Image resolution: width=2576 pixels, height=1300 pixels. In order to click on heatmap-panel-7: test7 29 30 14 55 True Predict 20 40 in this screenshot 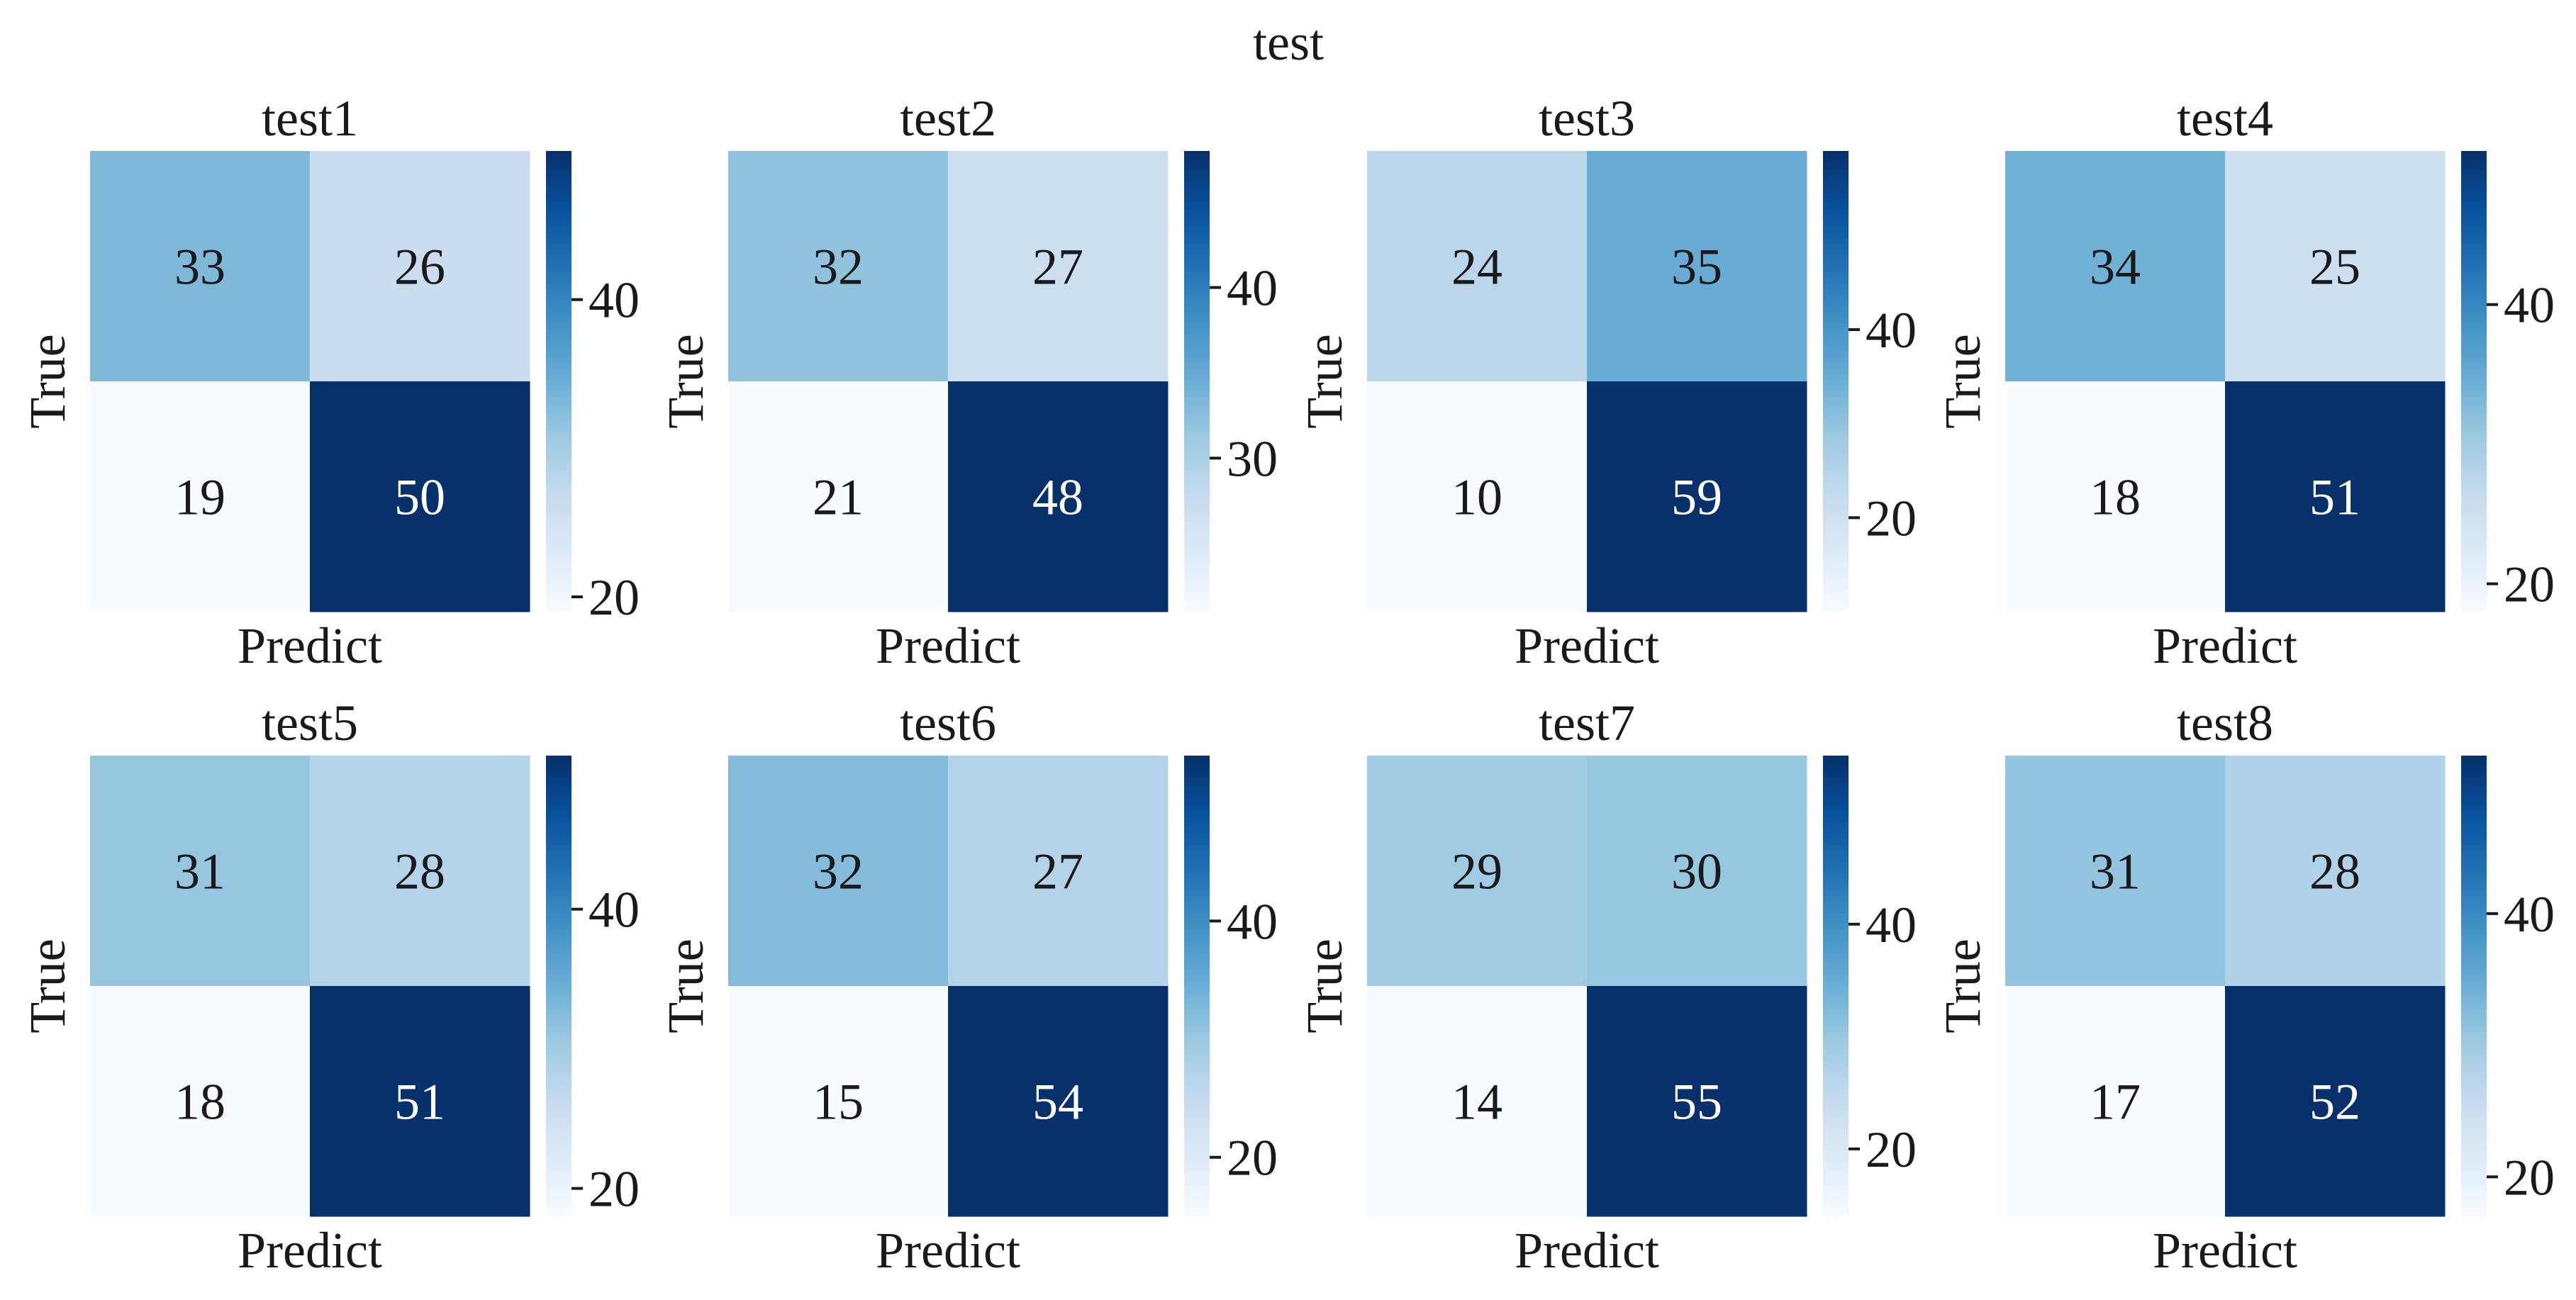, I will do `click(1606, 987)`.